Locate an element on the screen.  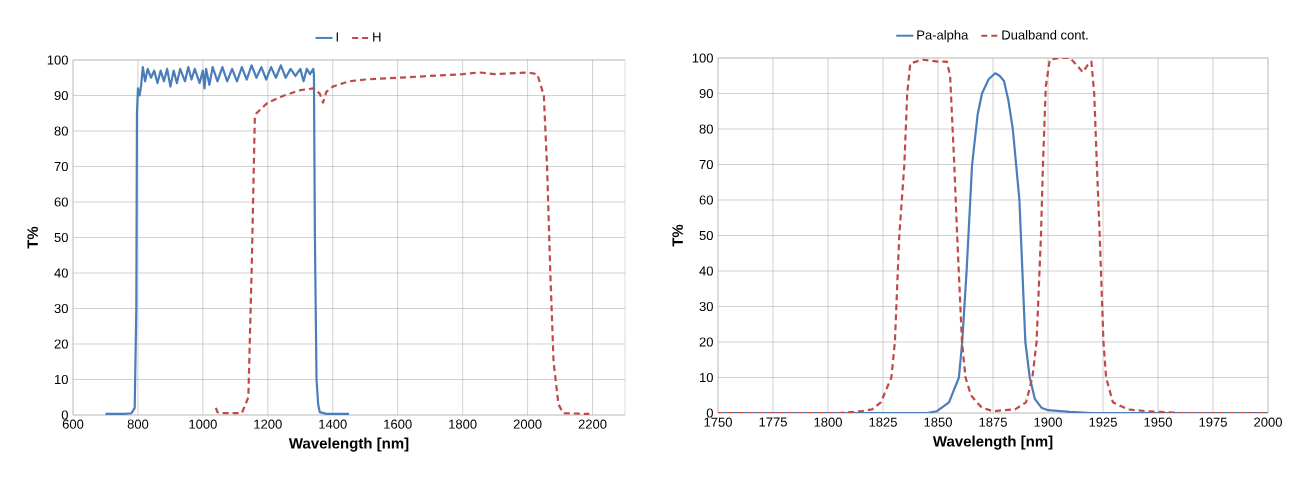
x-tick-label: 1850 is located at coordinates (938, 422).